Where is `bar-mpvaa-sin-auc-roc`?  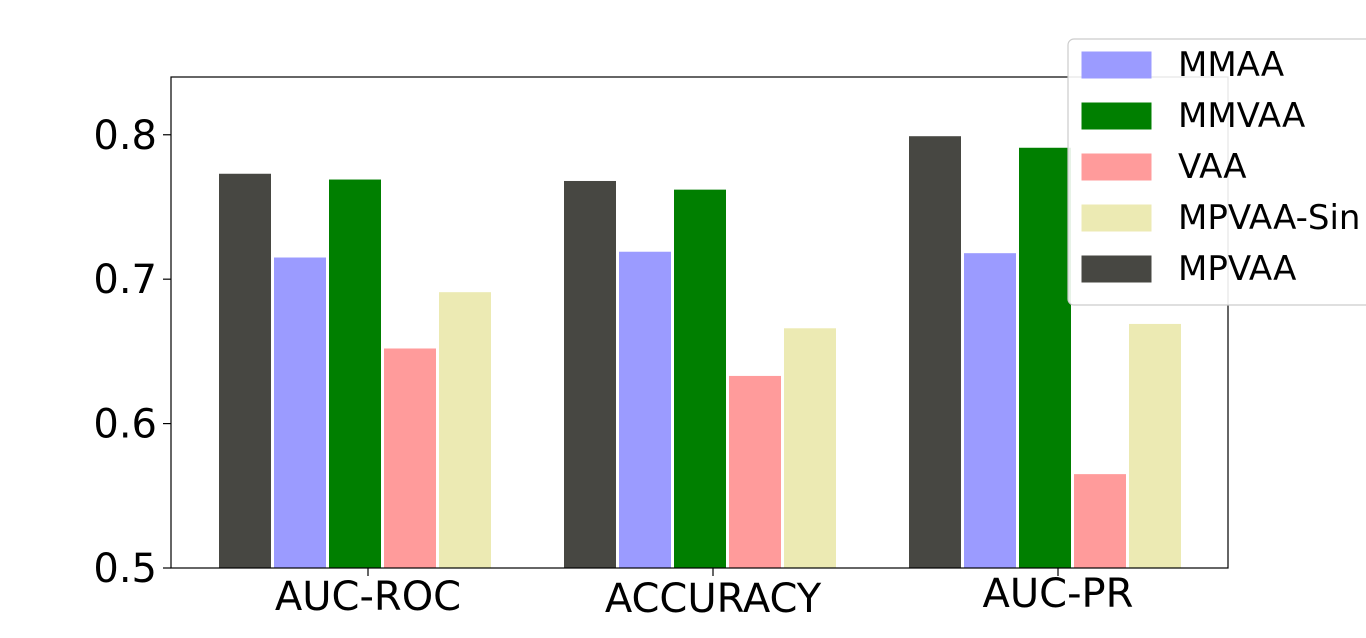
bar-mpvaa-sin-auc-roc is located at coordinates (465, 430).